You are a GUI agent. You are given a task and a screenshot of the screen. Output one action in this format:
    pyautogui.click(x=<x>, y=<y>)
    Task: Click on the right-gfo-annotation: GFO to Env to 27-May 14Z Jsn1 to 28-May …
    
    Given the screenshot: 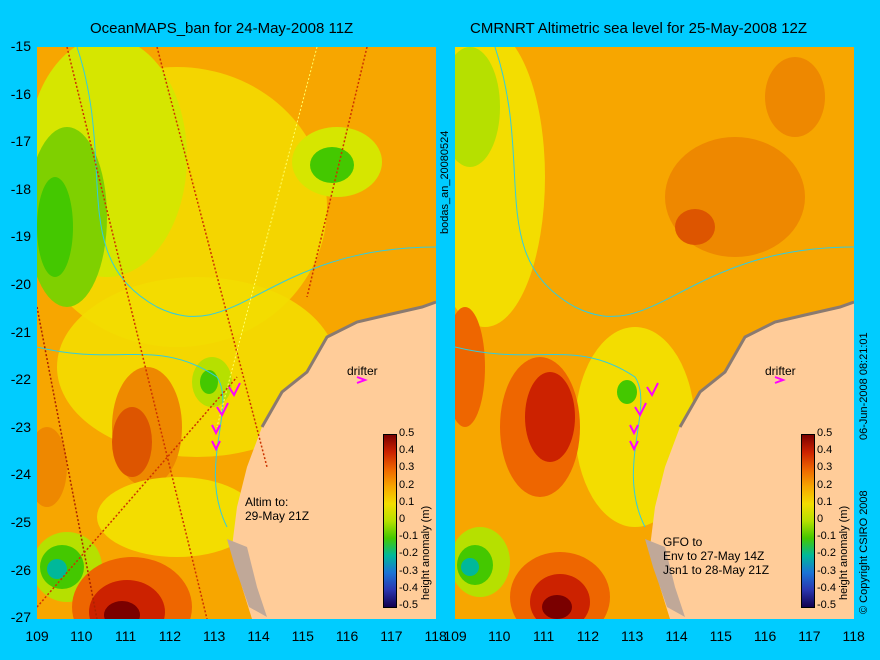 What is the action you would take?
    pyautogui.click(x=716, y=556)
    